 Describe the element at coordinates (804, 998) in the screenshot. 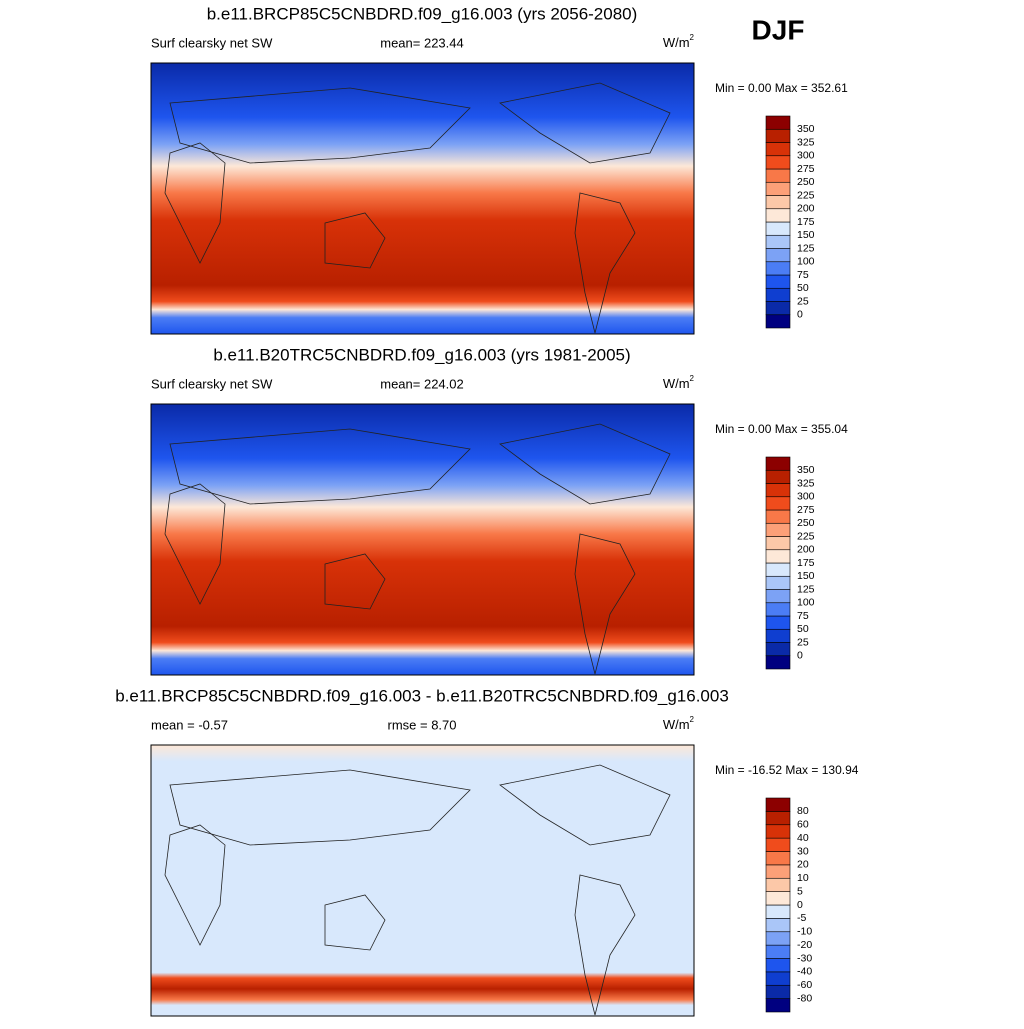

I see `colorbar-label: -80` at that location.